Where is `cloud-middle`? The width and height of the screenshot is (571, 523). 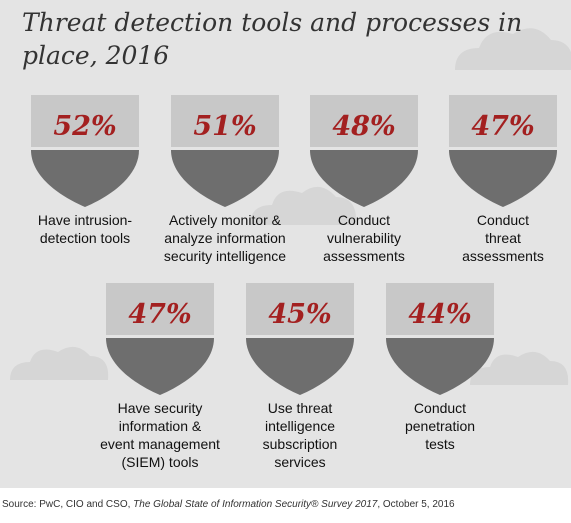
cloud-middle is located at coordinates (303, 205).